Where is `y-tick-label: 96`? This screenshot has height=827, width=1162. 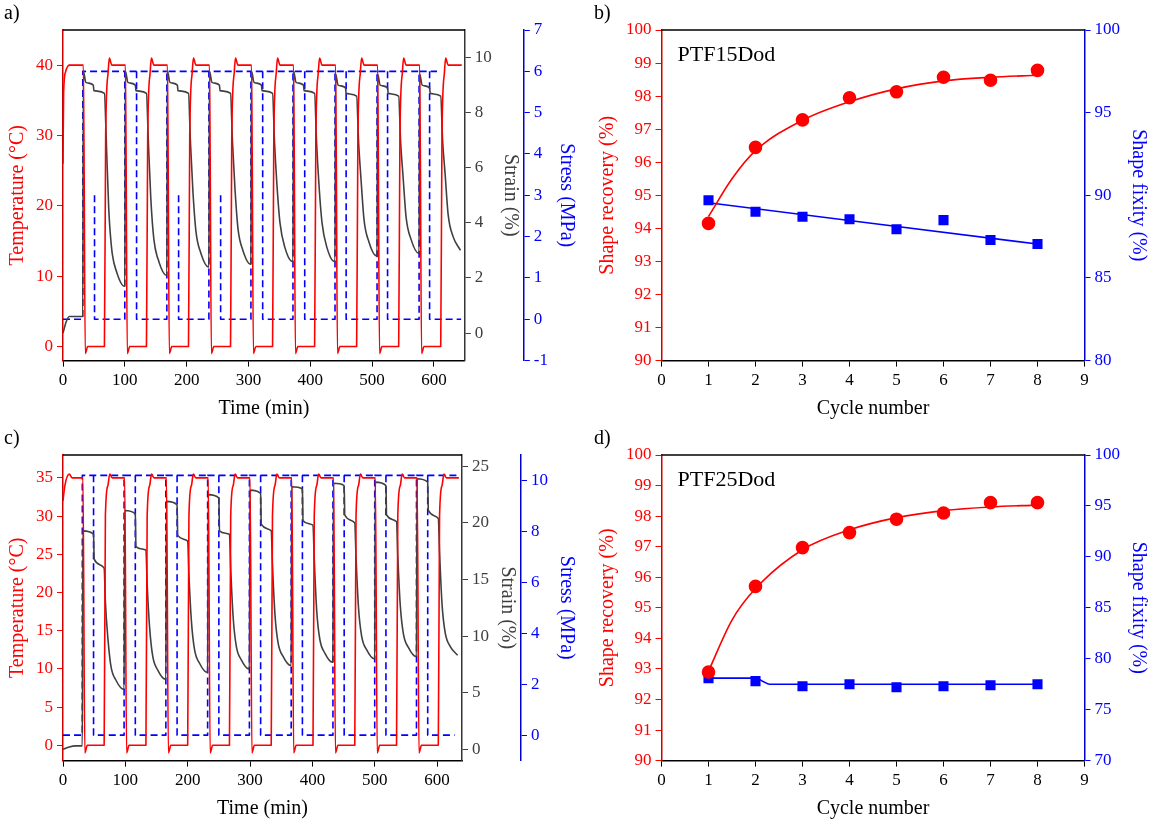 y-tick-label: 96 is located at coordinates (643, 576).